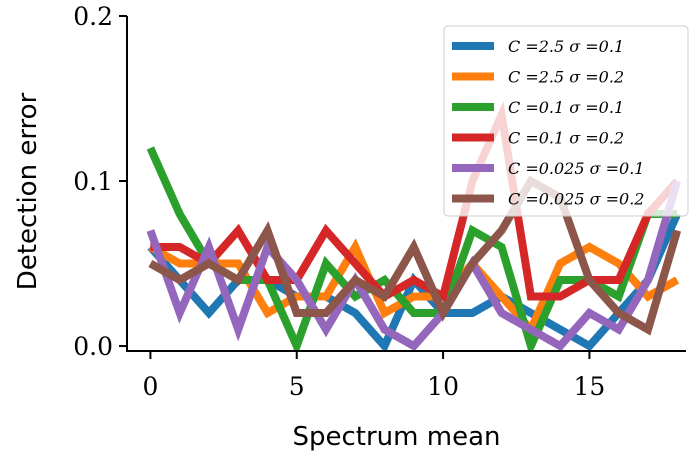  I want to click on y-axis-label: Detection error, so click(28, 191).